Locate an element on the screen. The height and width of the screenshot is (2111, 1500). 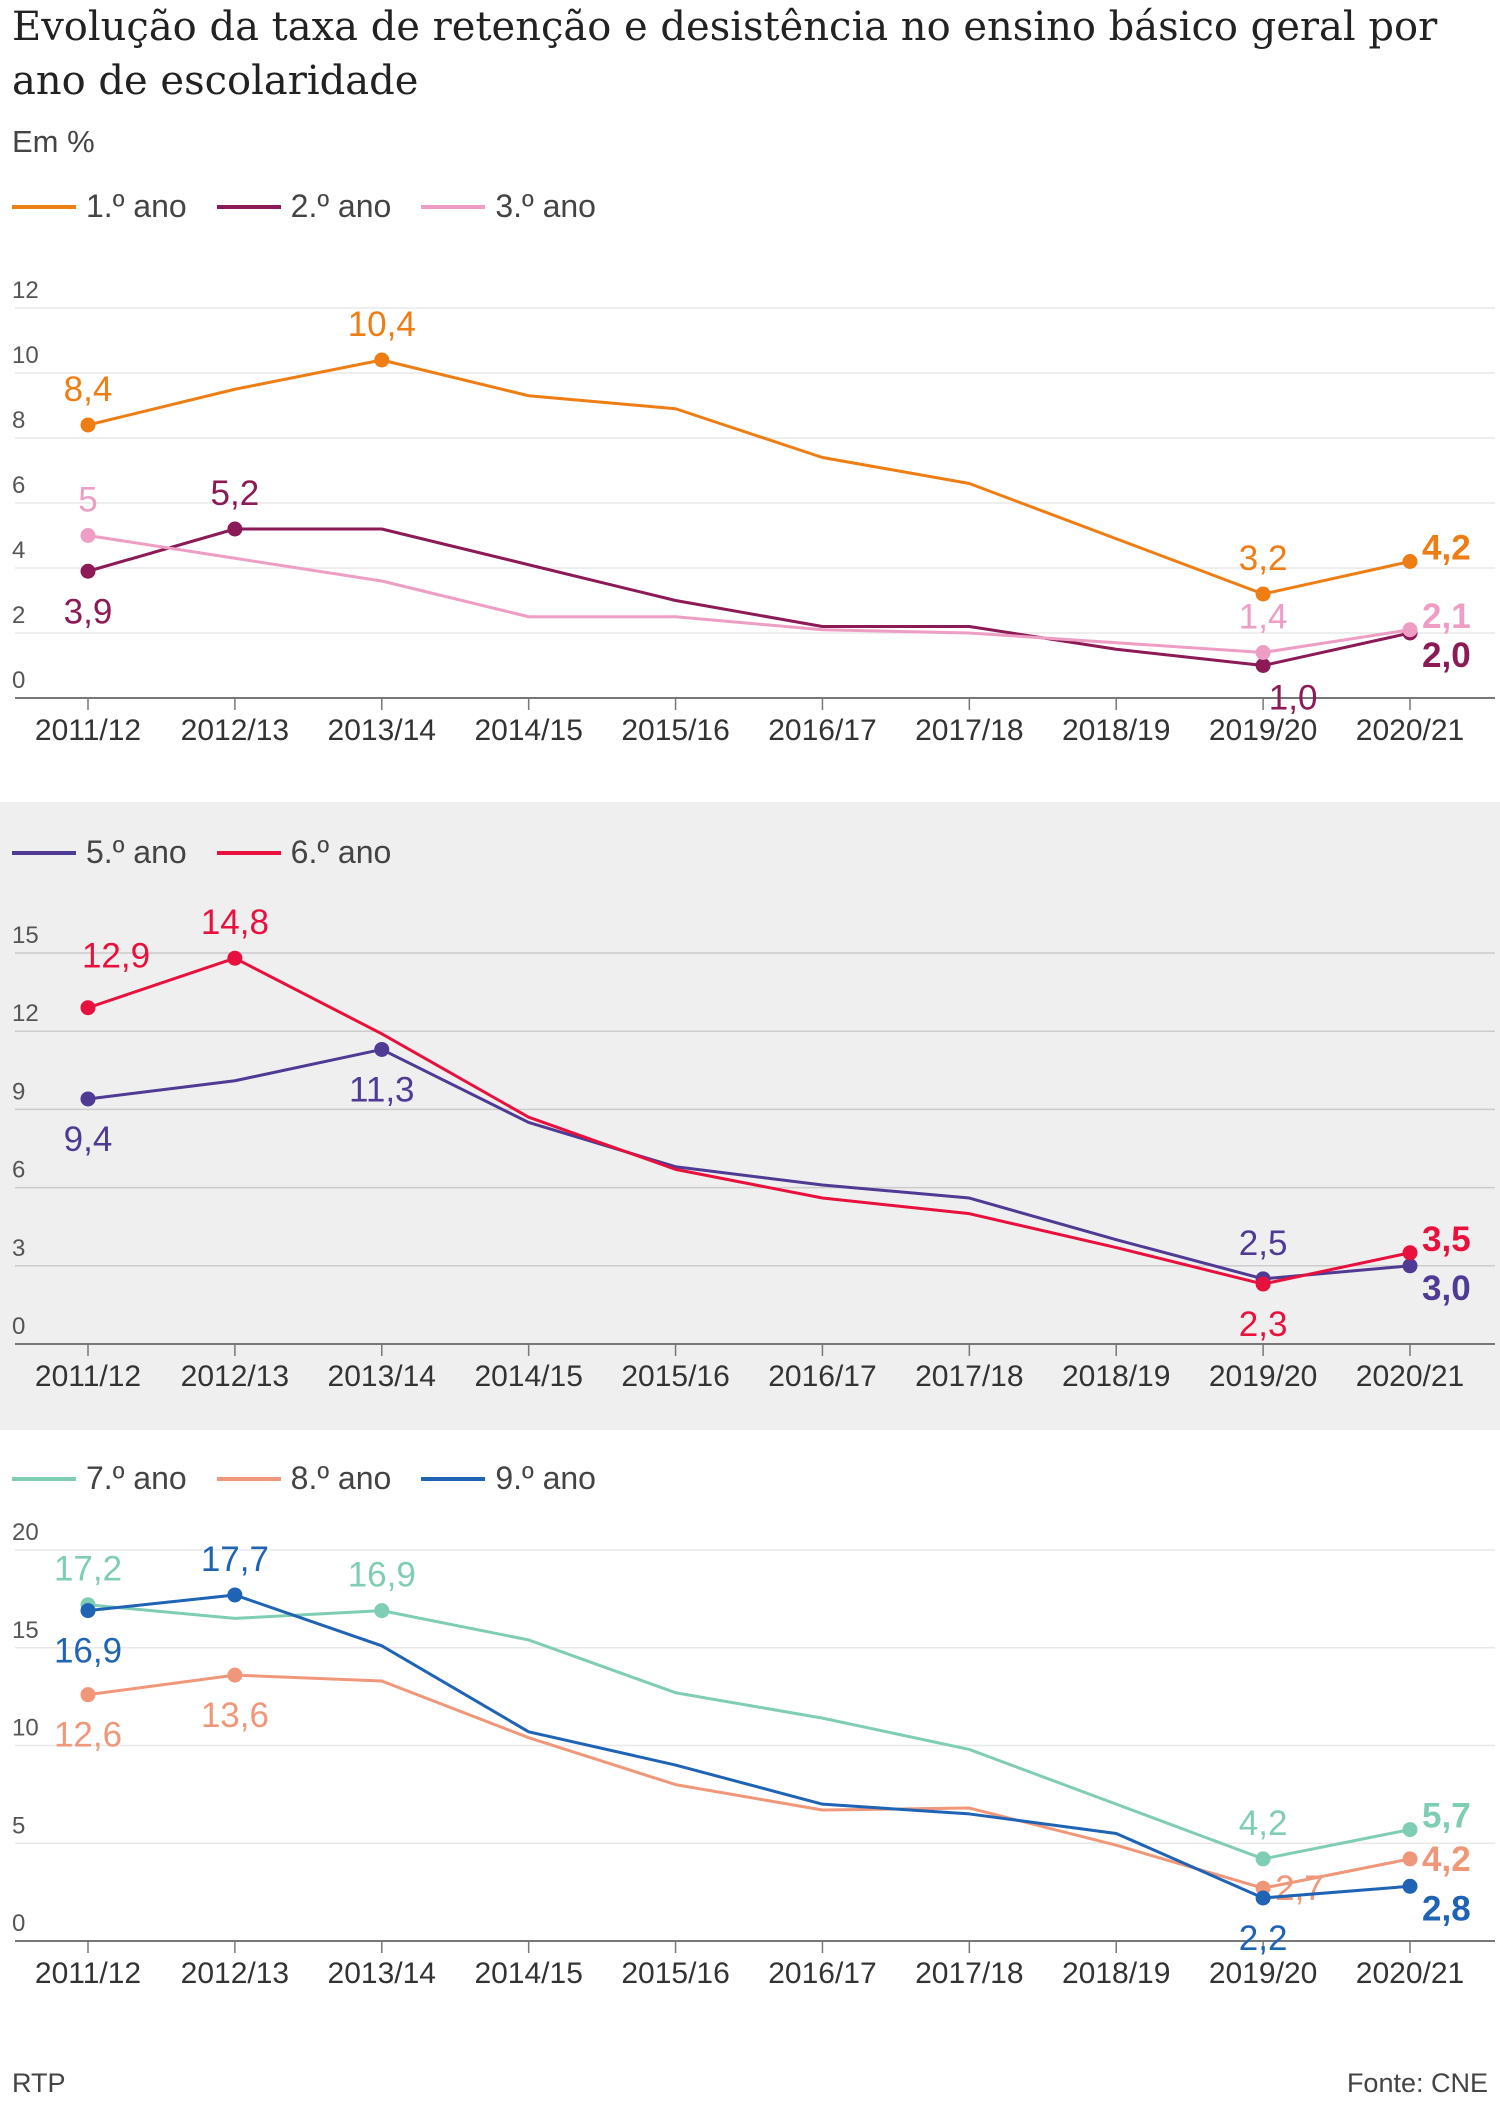
legend-item: 7.º ano is located at coordinates (99, 1478).